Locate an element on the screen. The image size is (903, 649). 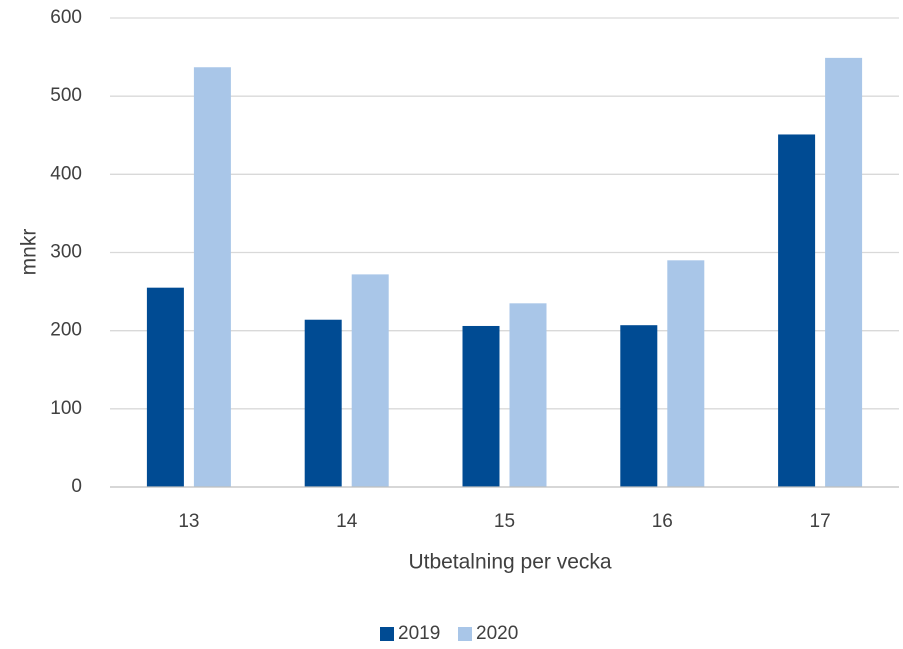
legend-label-2020: 2020 is located at coordinates (497, 633).